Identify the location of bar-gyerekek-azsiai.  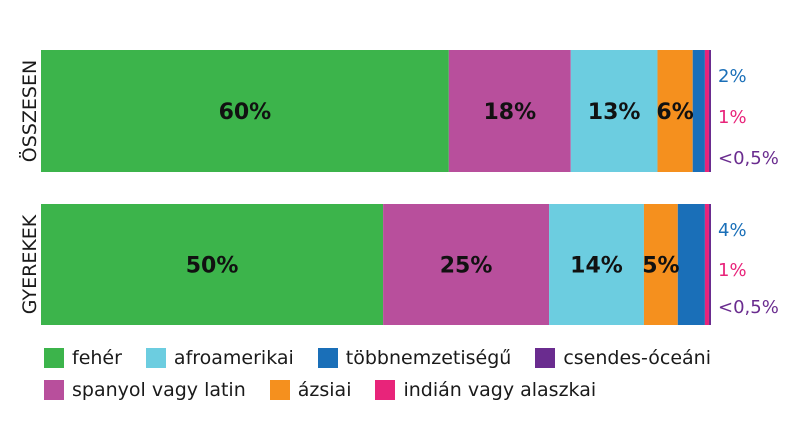
(660, 264).